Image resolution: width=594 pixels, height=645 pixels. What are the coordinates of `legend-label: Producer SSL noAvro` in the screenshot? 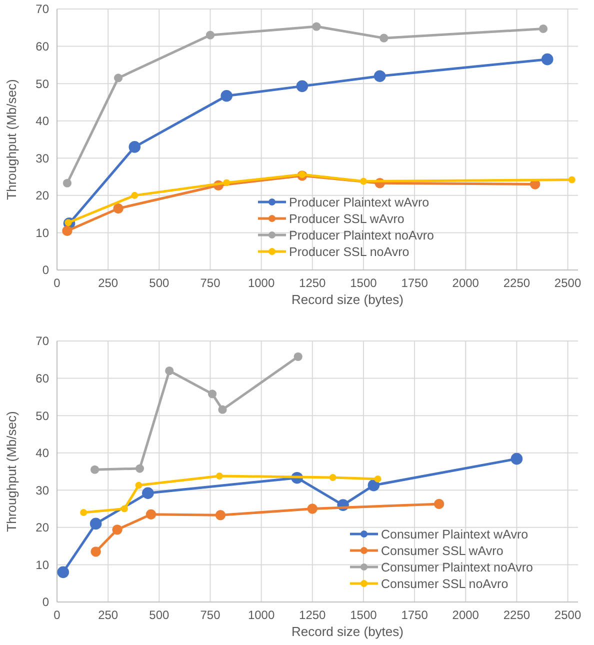 It's located at (349, 251).